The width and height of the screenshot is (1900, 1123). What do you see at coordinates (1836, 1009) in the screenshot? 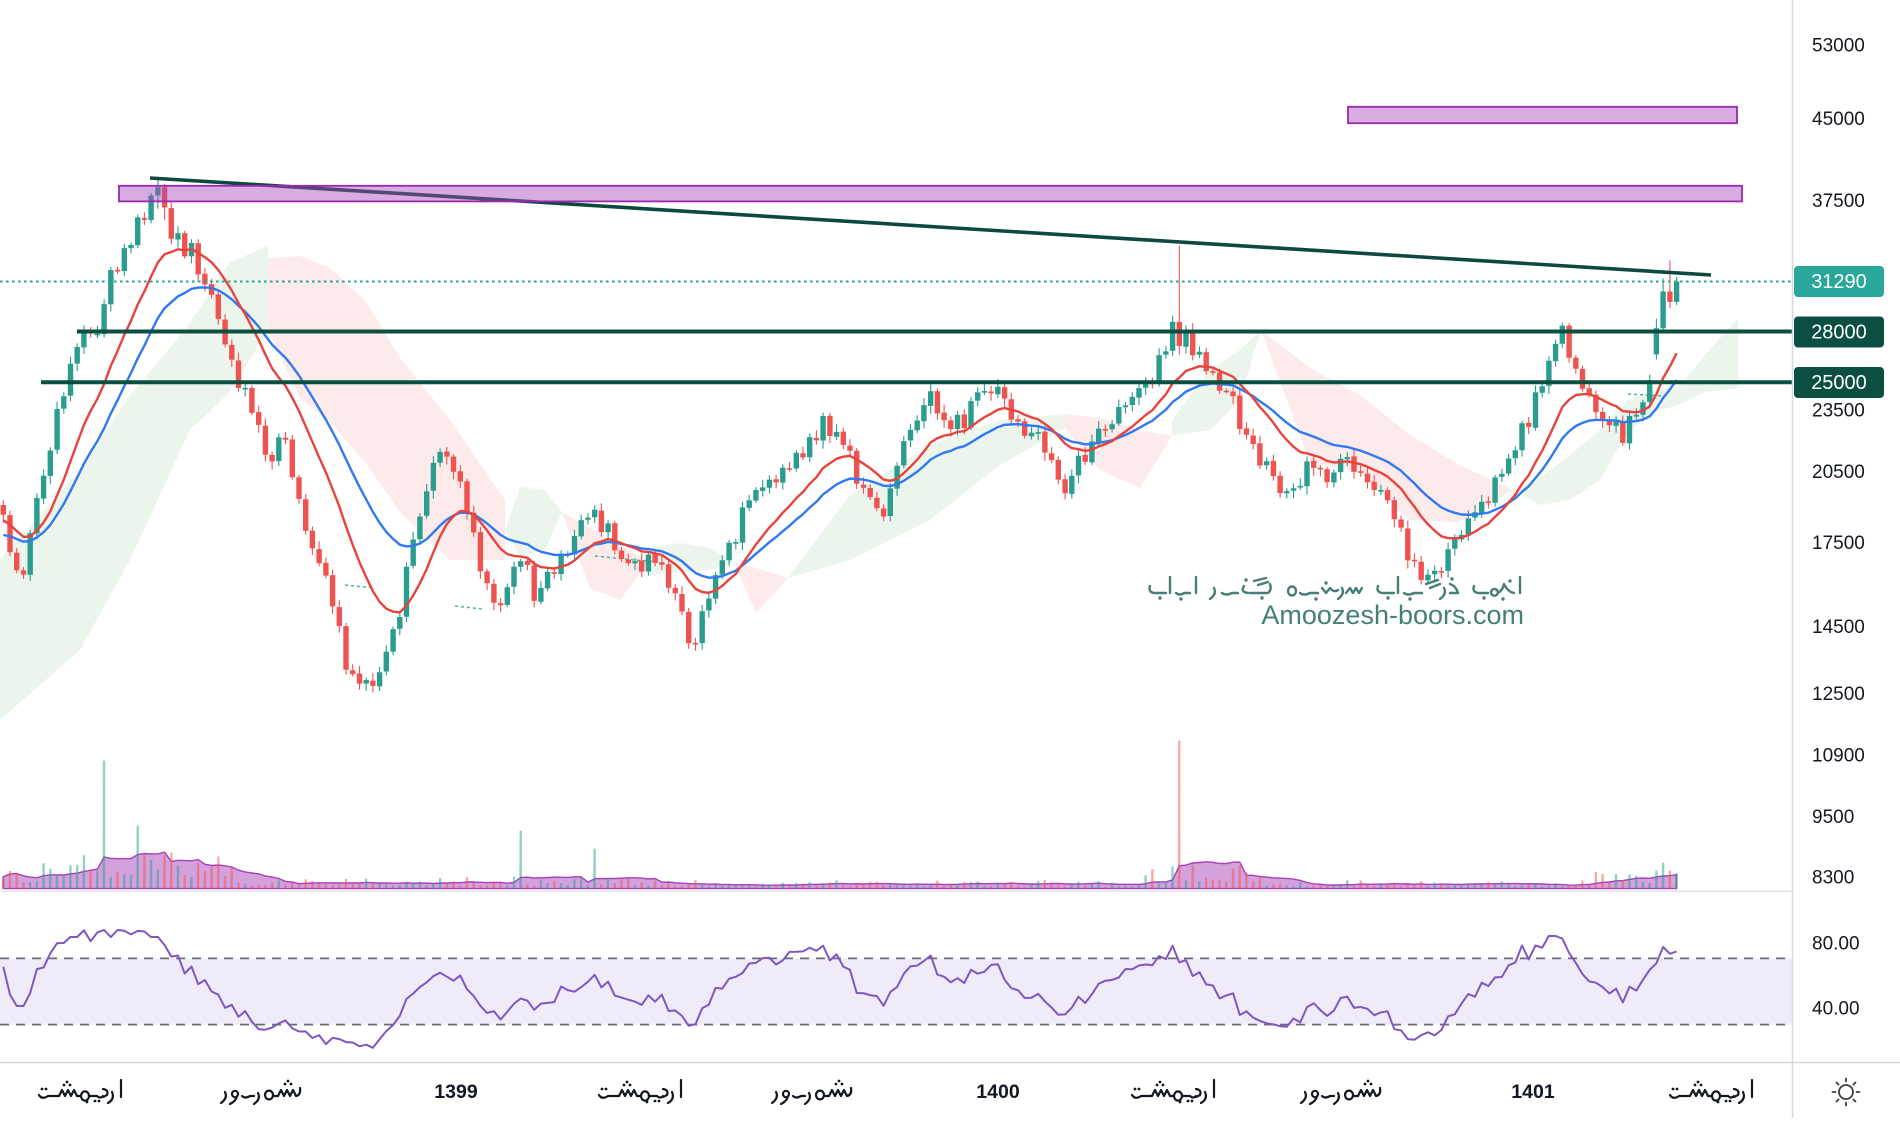
I see `svg-text: 40.00` at bounding box center [1836, 1009].